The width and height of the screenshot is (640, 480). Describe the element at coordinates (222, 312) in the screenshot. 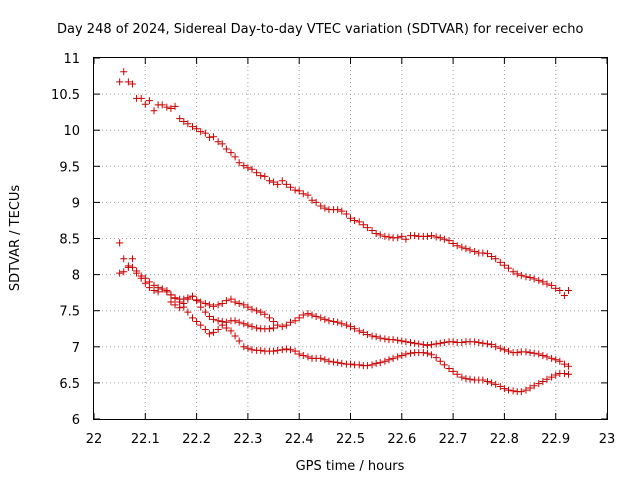

I see `series-track-D` at that location.